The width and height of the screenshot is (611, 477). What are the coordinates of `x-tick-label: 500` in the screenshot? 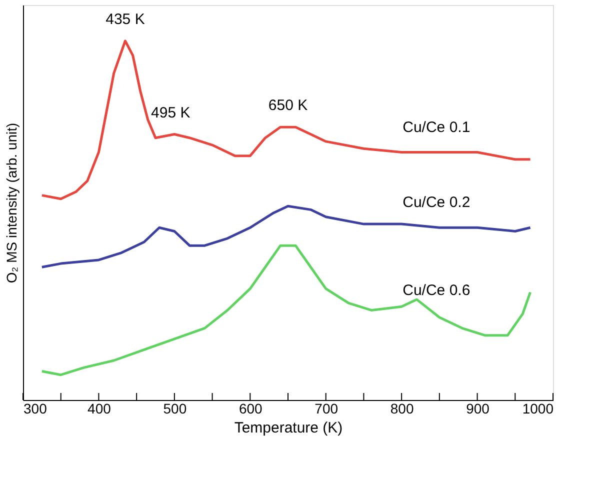 It's located at (175, 408).